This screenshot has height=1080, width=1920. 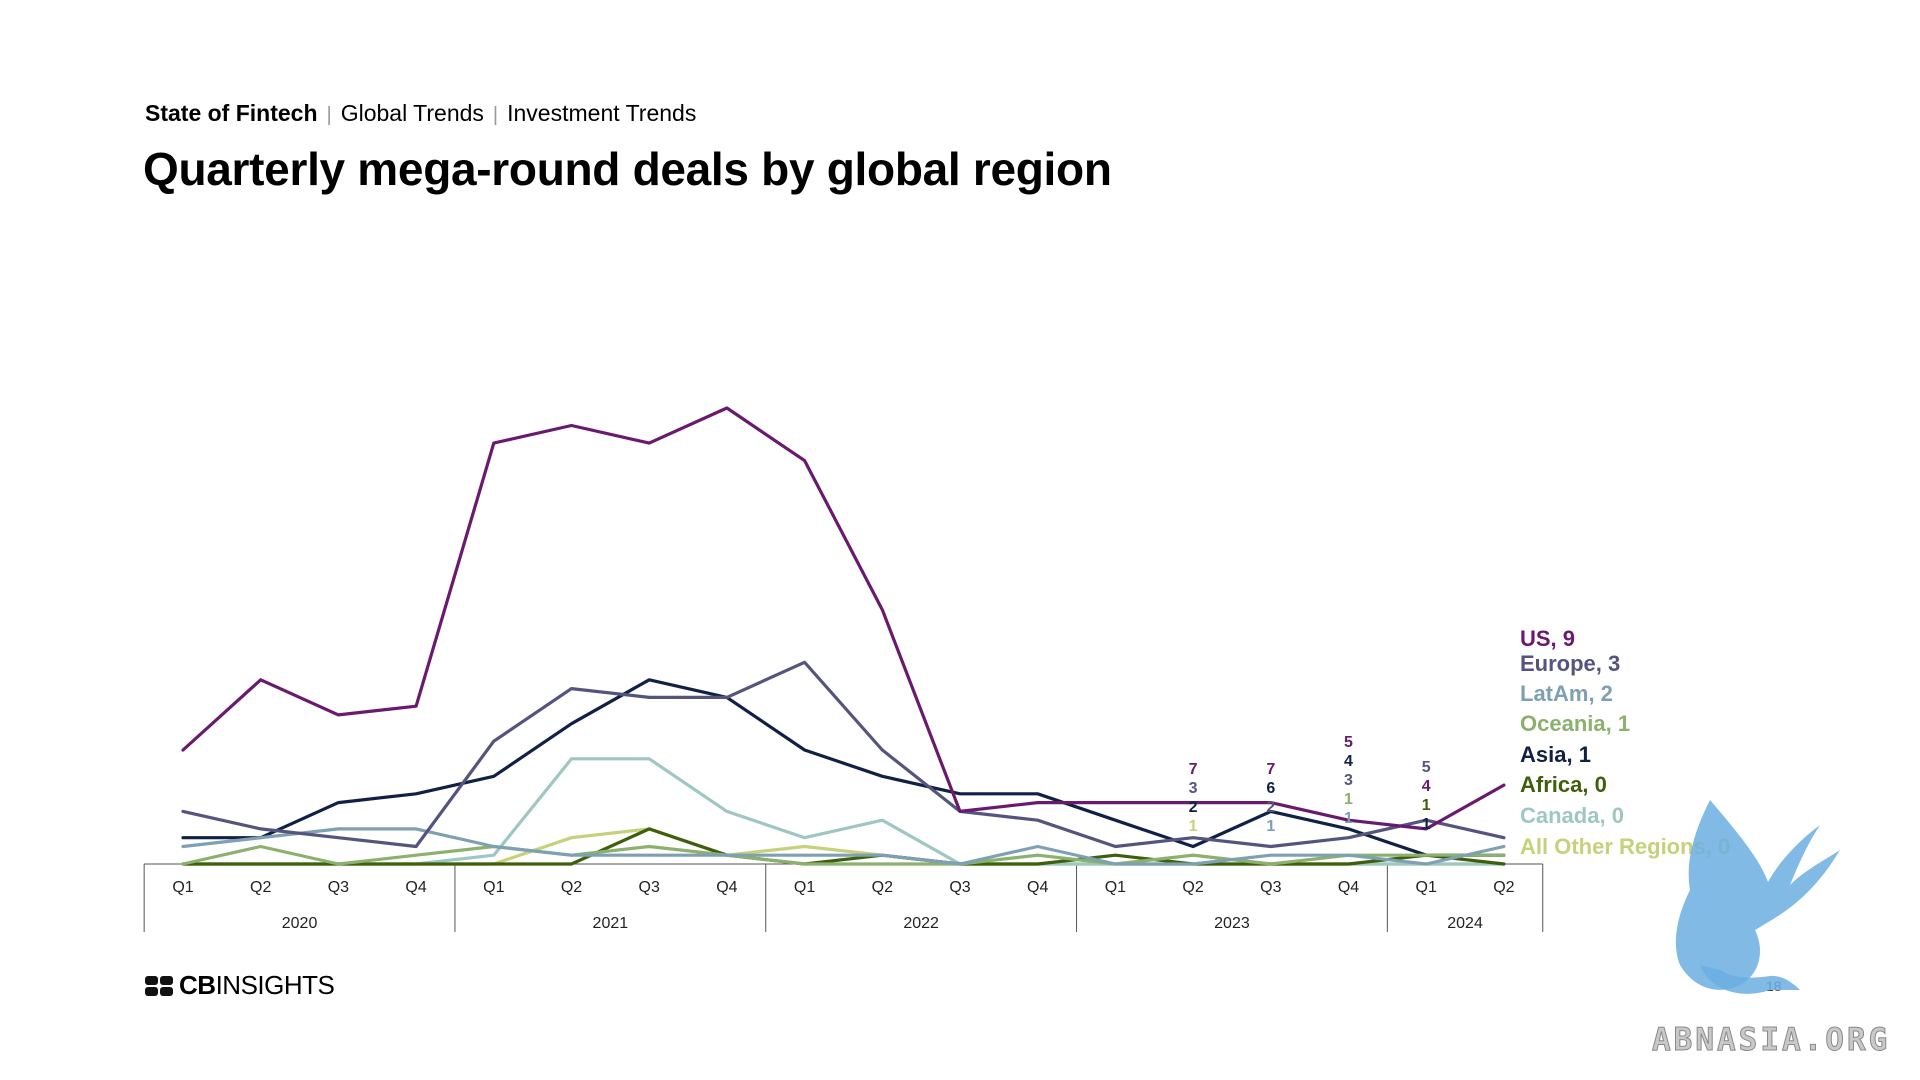 What do you see at coordinates (1563, 784) in the screenshot?
I see `legend-label-africa: Africa, 0` at bounding box center [1563, 784].